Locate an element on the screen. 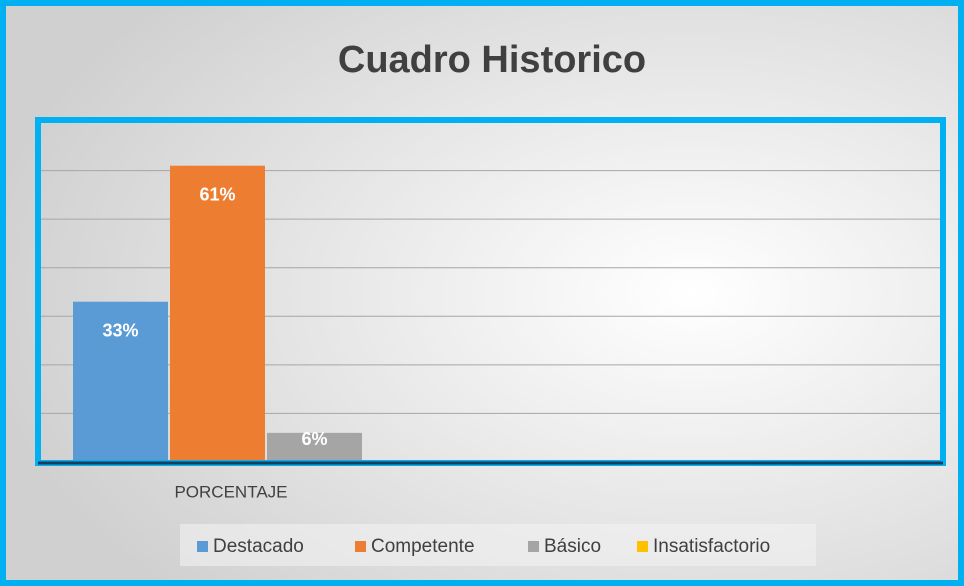 This screenshot has height=586, width=964. legend-label: Destacado is located at coordinates (258, 546).